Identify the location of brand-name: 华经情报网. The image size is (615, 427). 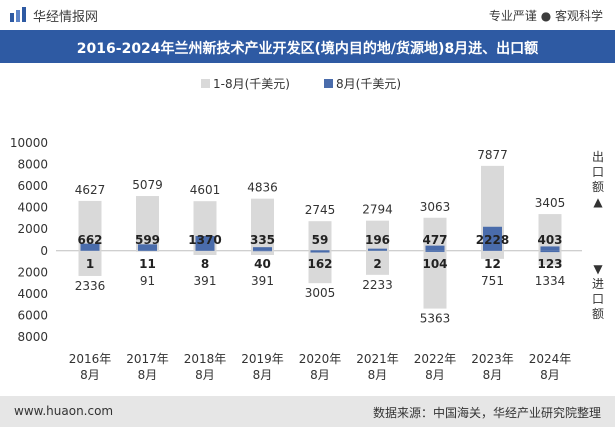
(66, 17).